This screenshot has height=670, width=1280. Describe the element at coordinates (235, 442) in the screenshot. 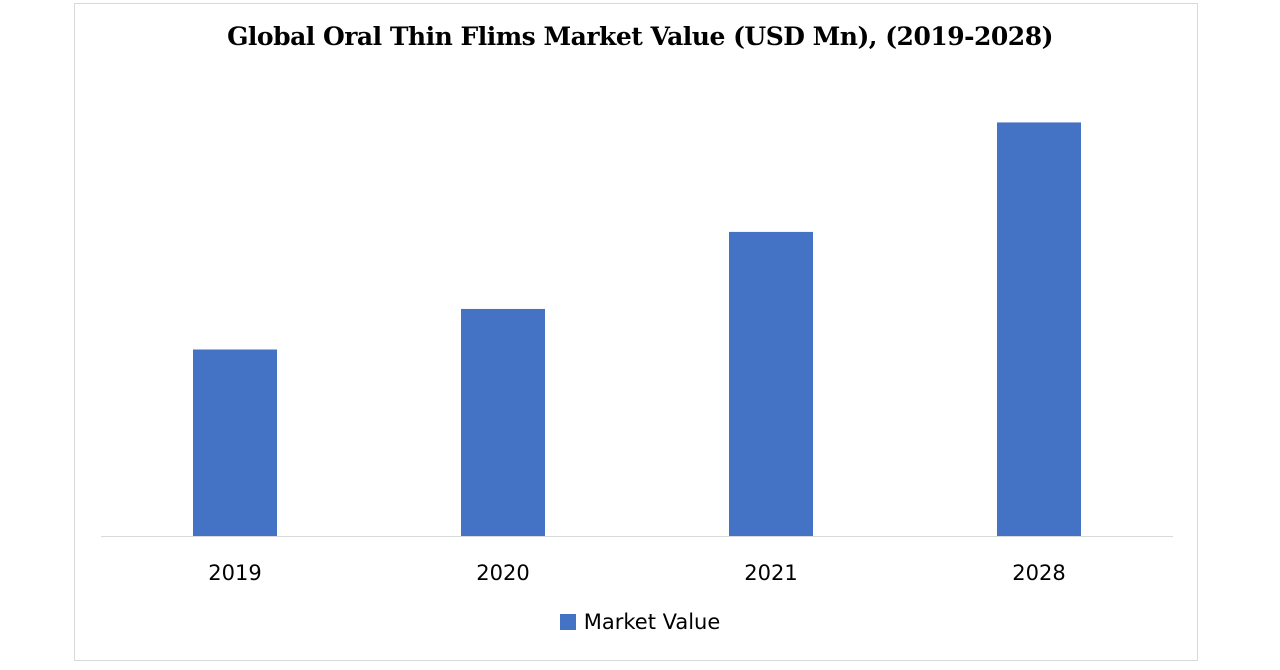

I see `bar-2019` at that location.